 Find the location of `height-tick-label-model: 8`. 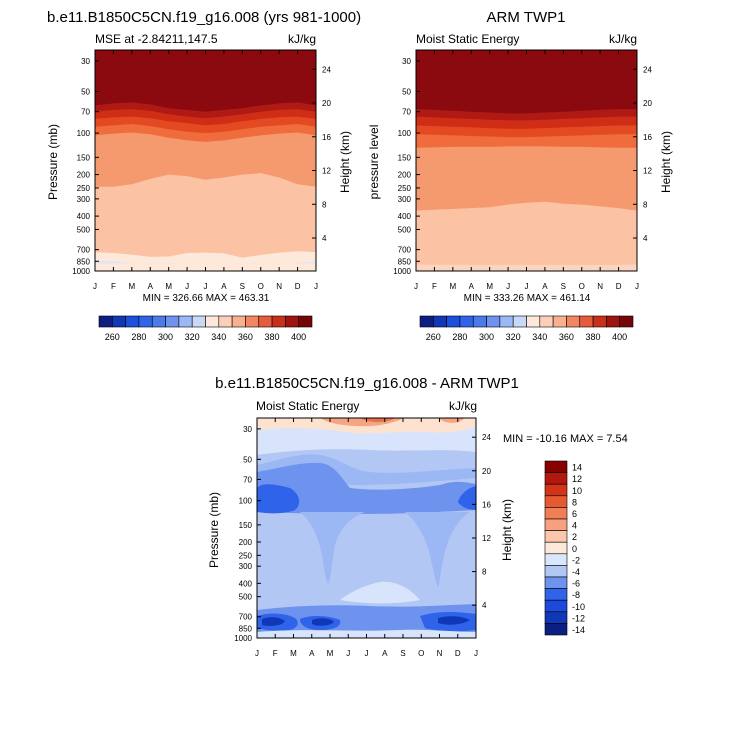

height-tick-label-model: 8 is located at coordinates (324, 204).